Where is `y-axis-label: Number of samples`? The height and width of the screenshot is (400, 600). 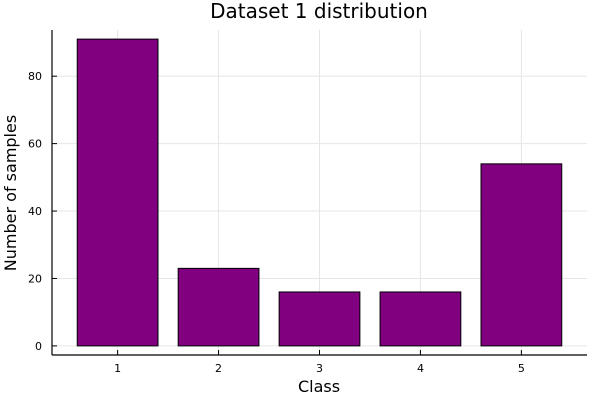 y-axis-label: Number of samples is located at coordinates (10, 193).